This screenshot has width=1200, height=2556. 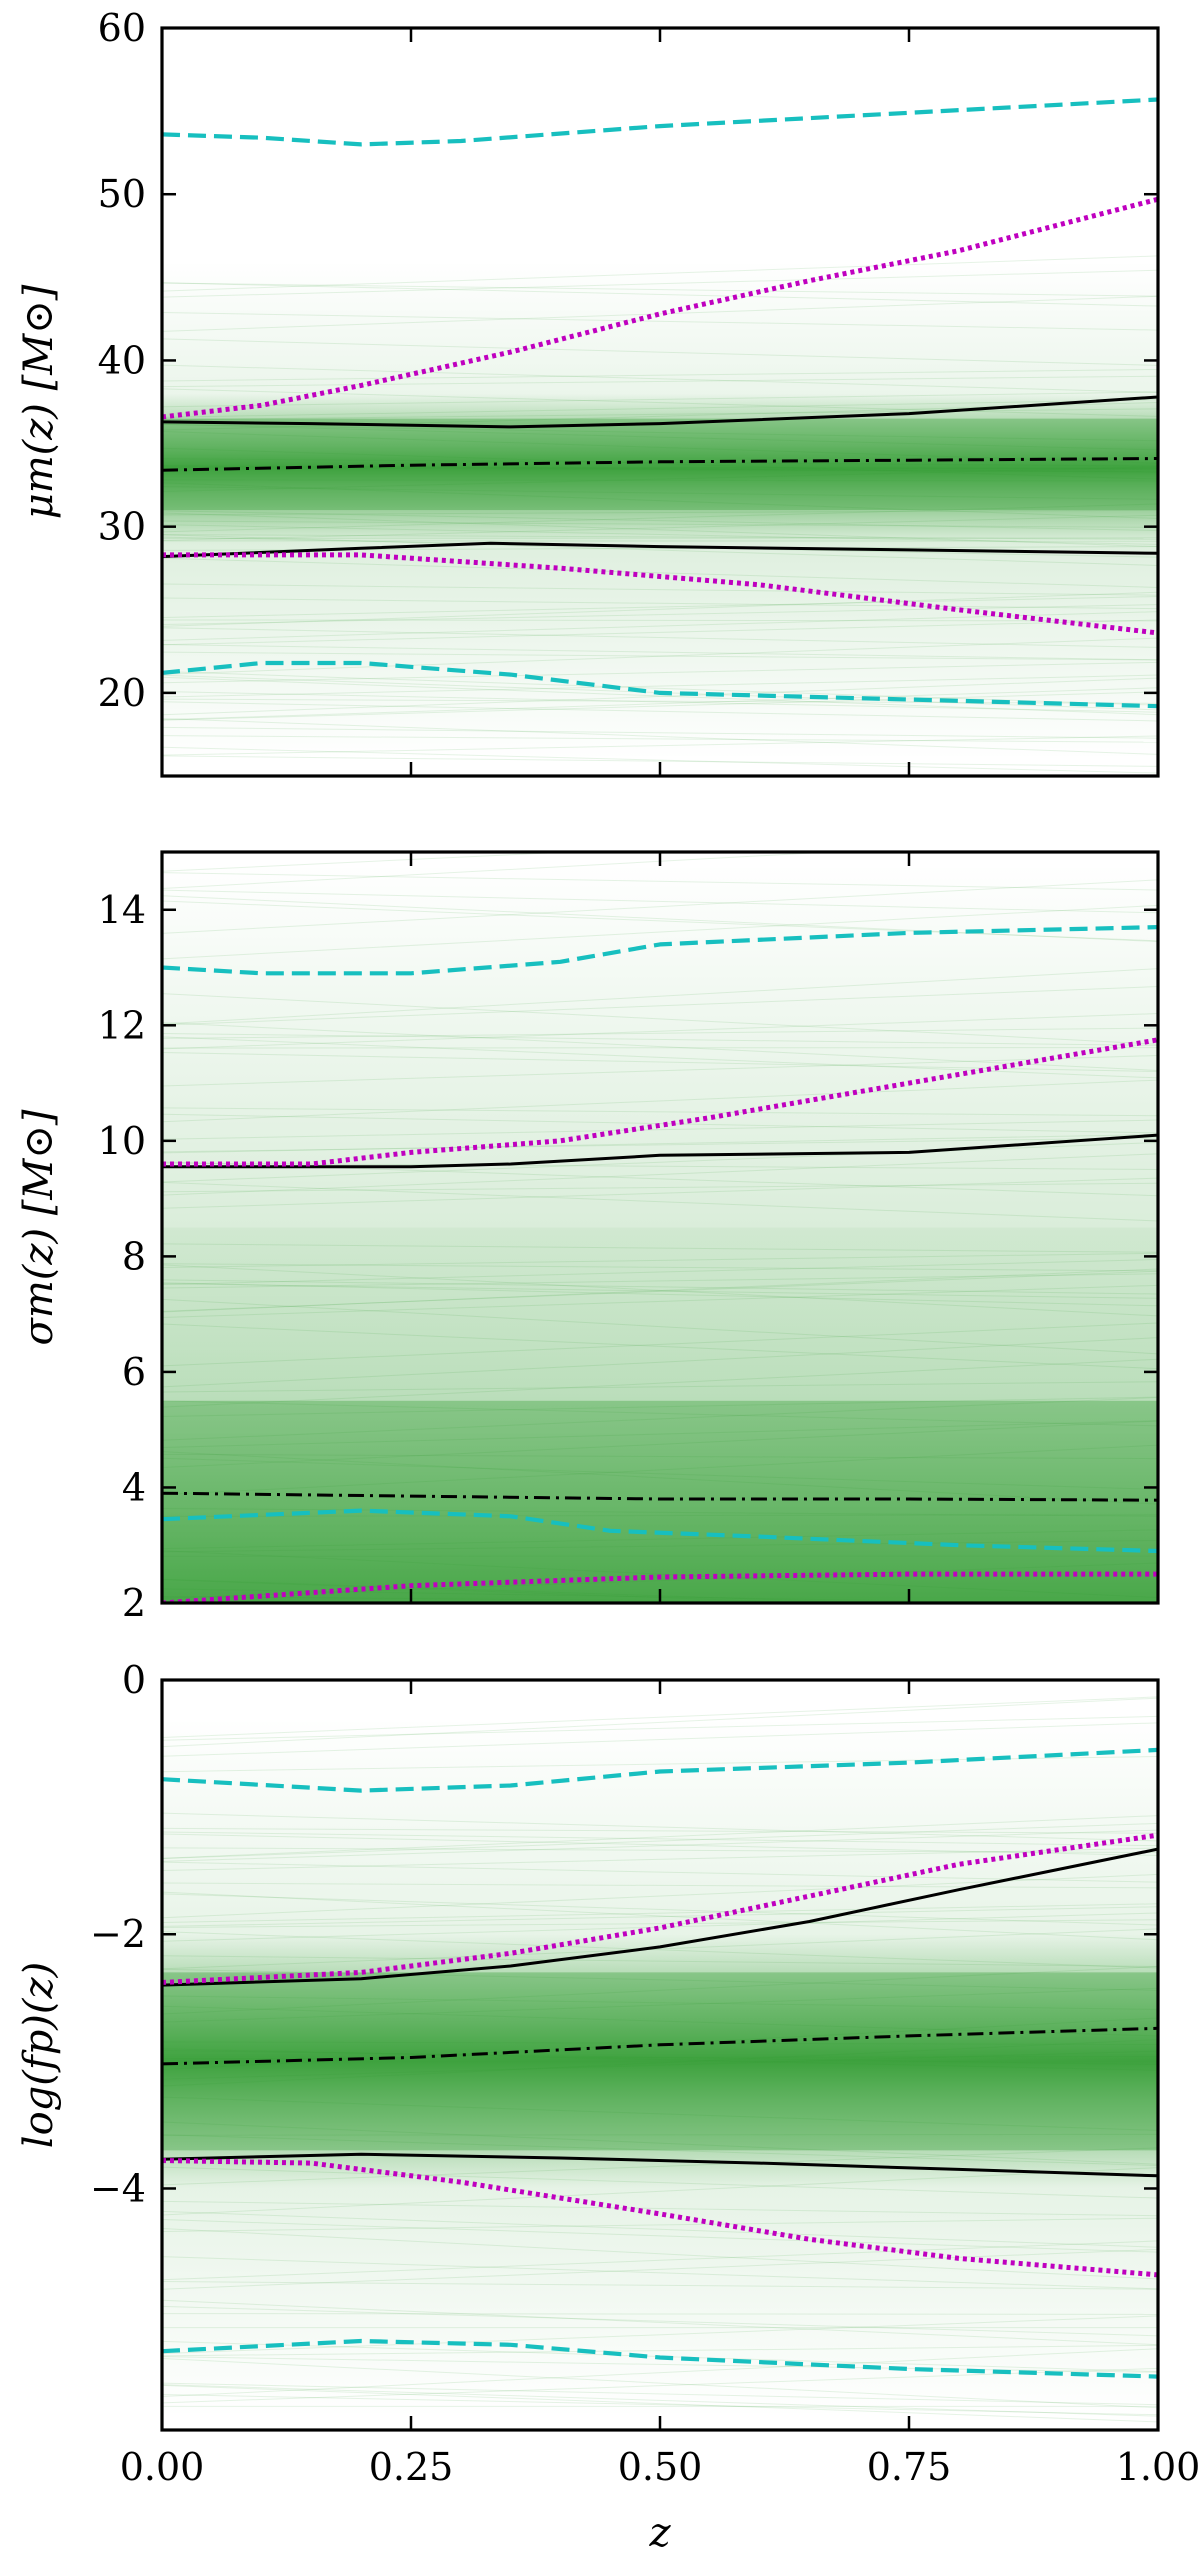 I want to click on y-tick-label: 20, so click(x=122, y=693).